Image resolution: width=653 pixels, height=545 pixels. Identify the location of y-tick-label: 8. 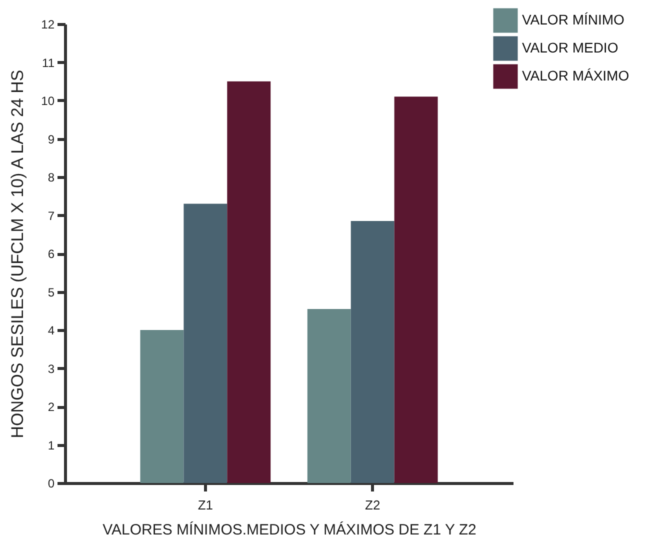
(51, 177).